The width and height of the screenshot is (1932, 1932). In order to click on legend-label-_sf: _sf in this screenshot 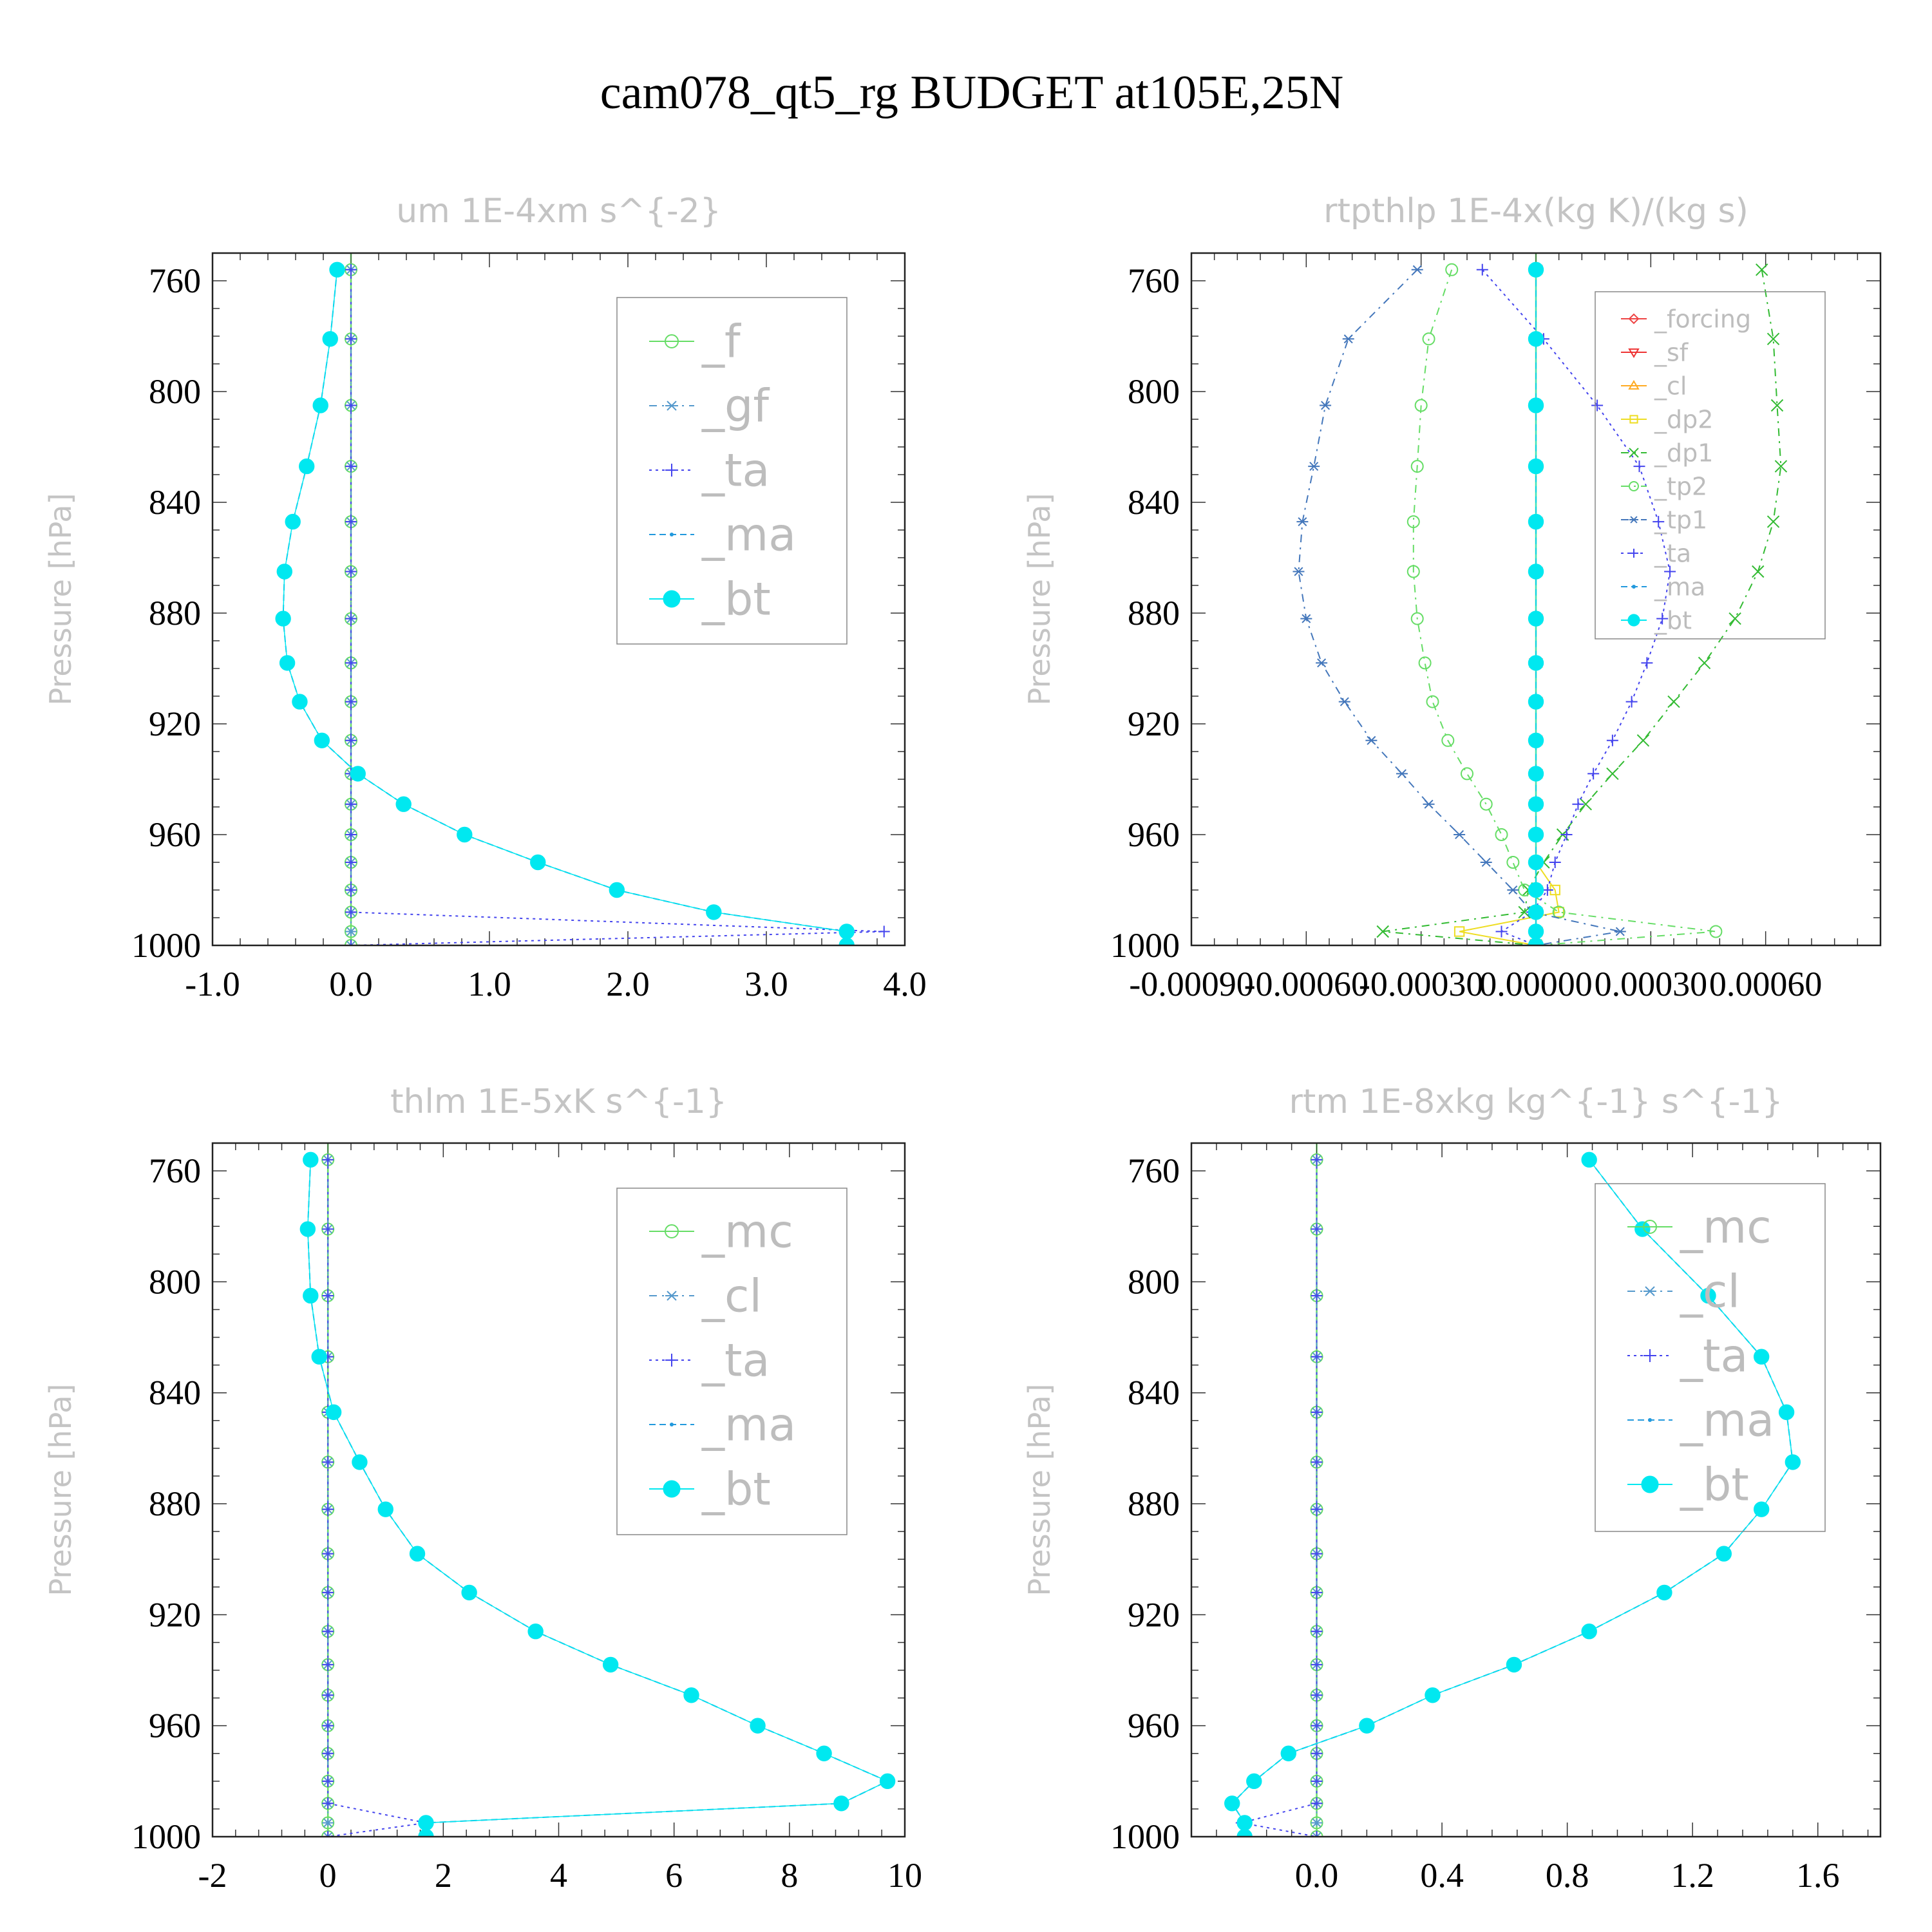, I will do `click(1671, 352)`.